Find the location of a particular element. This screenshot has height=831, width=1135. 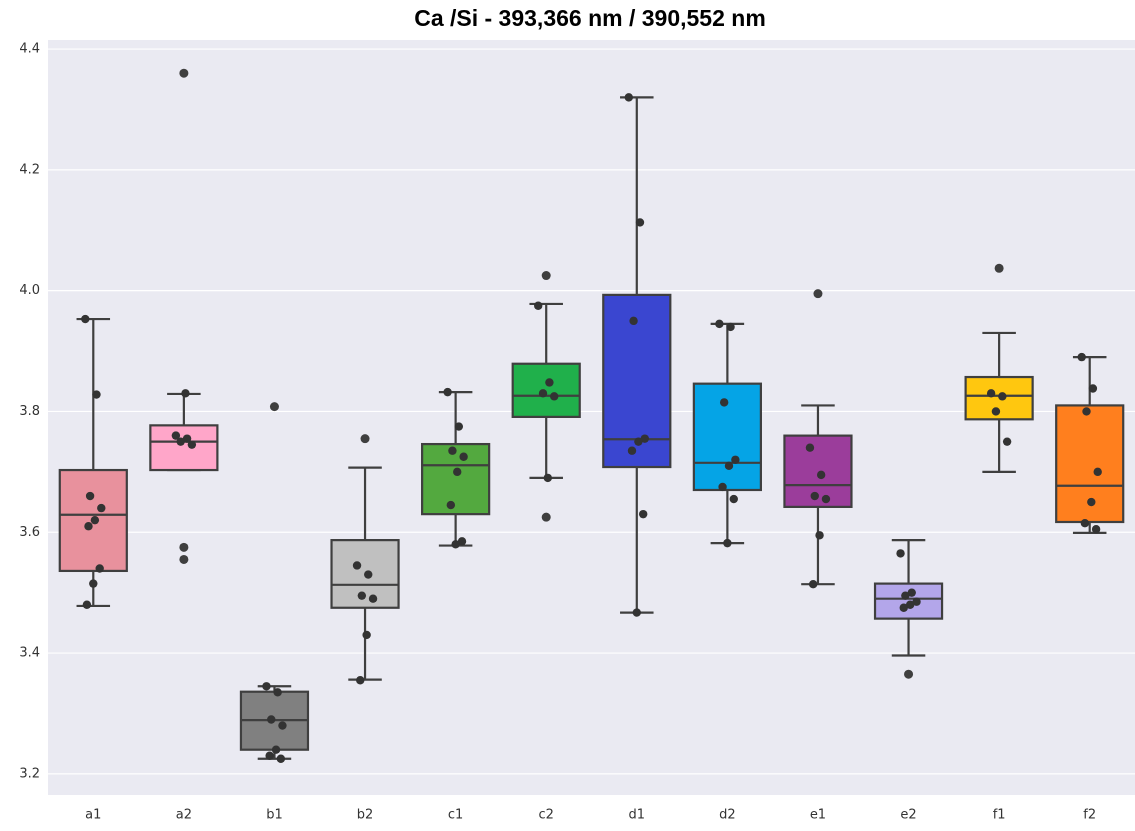

x-tick-label: b1 is located at coordinates (274, 815).